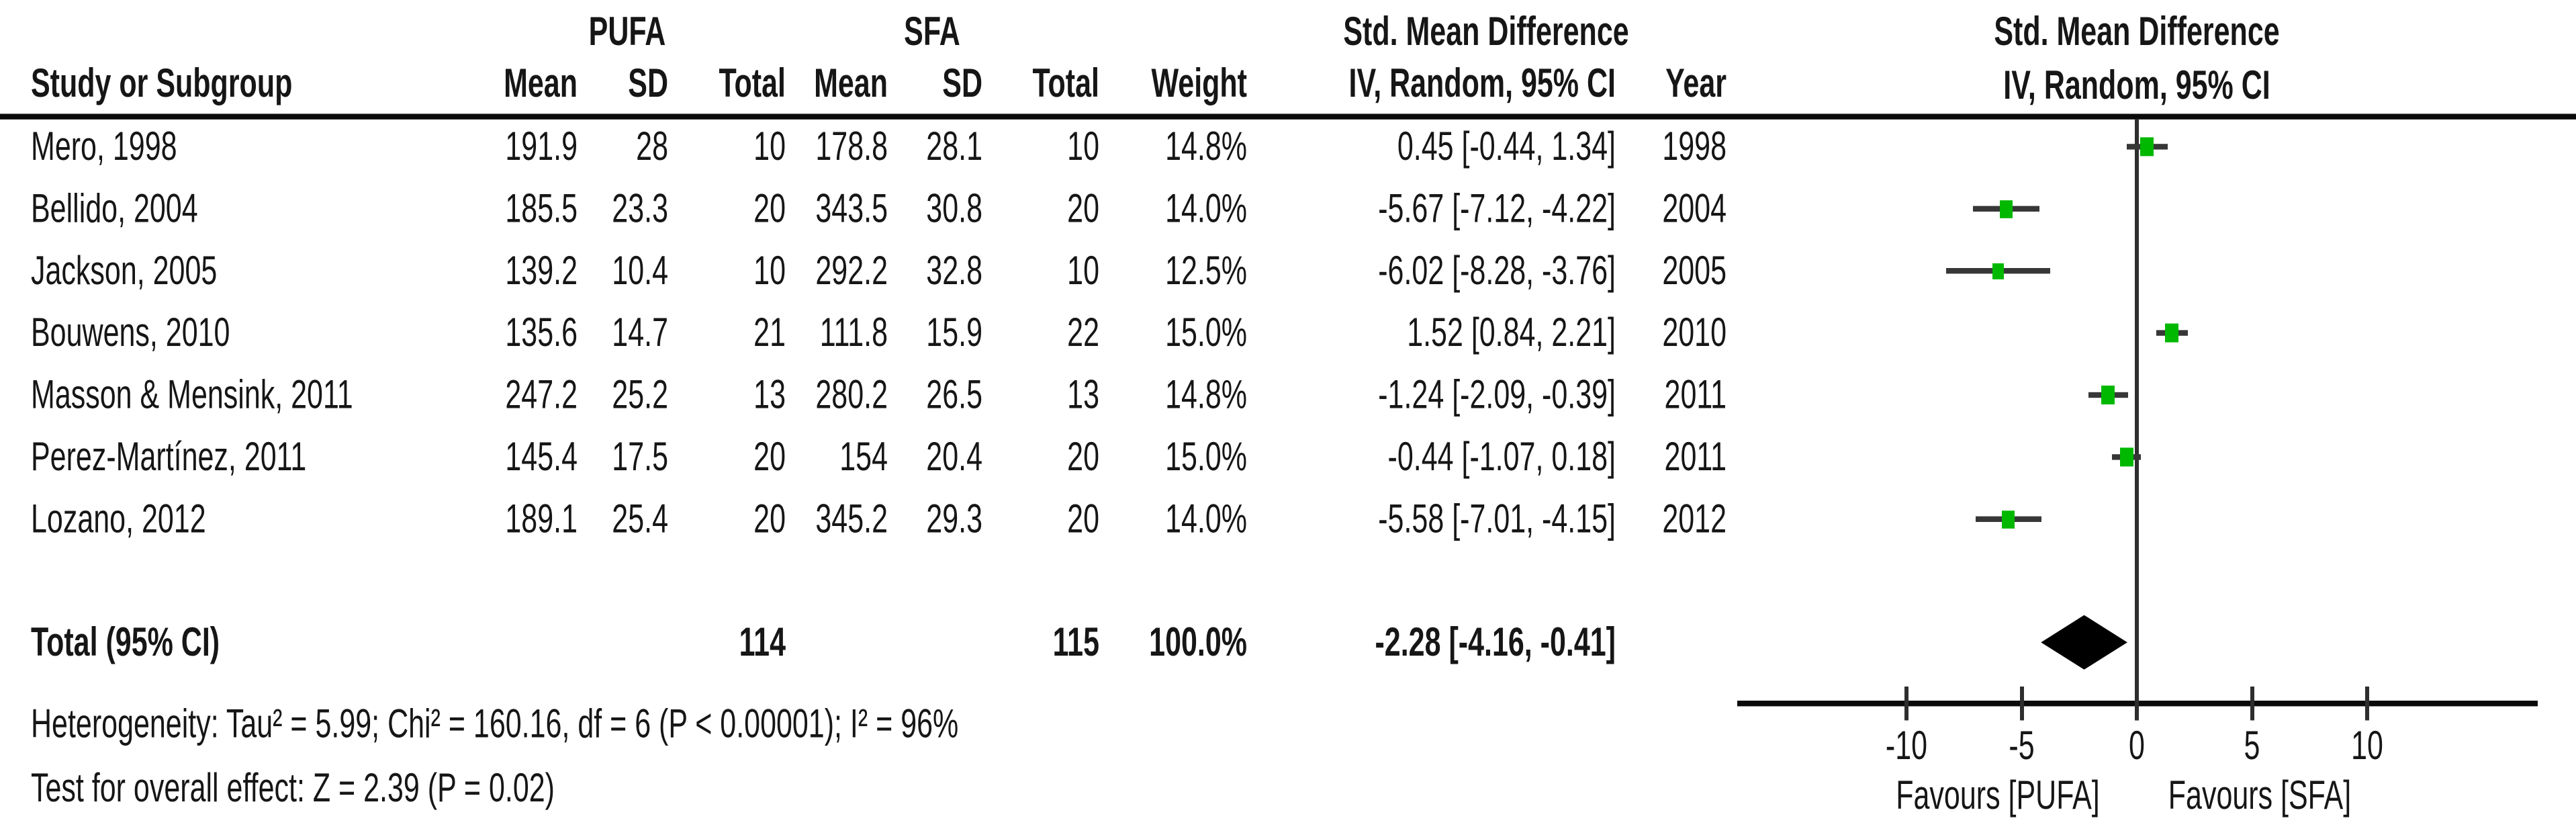 This screenshot has width=2576, height=835. Describe the element at coordinates (1696, 84) in the screenshot. I see `col-year: Year` at that location.